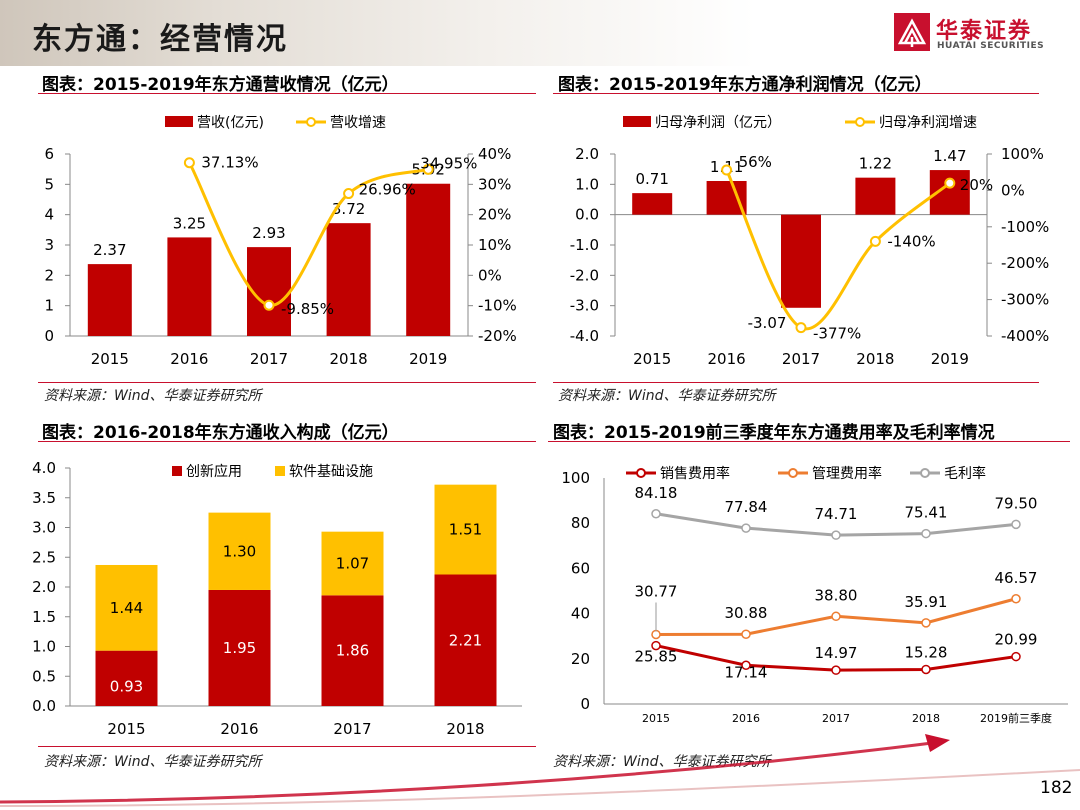 The height and width of the screenshot is (810, 1080). What do you see at coordinates (1025, 336) in the screenshot?
I see `y-right-tick-label: -400%` at bounding box center [1025, 336].